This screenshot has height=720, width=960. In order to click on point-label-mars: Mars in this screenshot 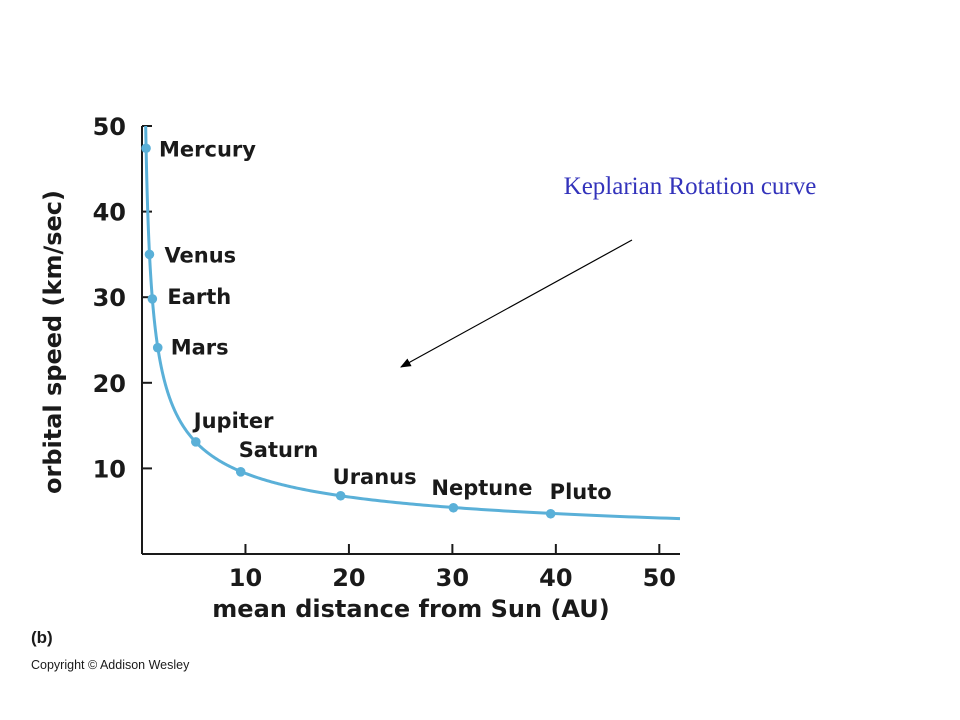, I will do `click(200, 348)`.